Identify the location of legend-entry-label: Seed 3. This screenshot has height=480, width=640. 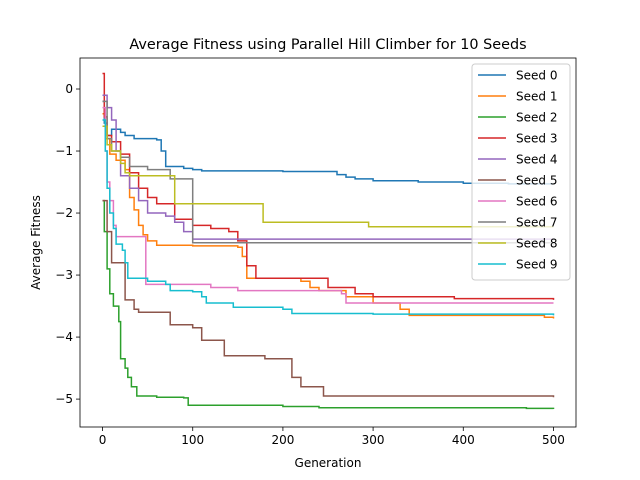
(536, 139).